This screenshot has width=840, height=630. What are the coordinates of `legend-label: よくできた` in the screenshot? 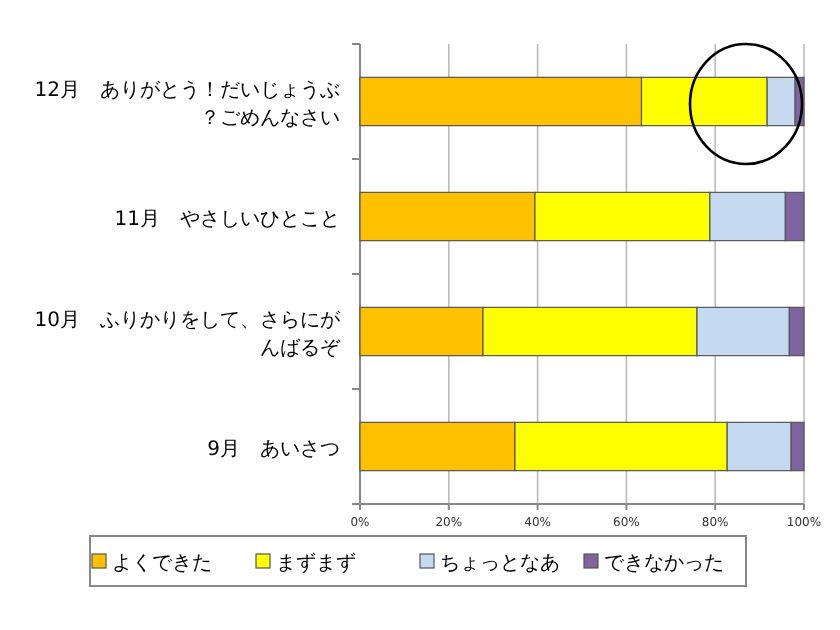 It's located at (162, 564).